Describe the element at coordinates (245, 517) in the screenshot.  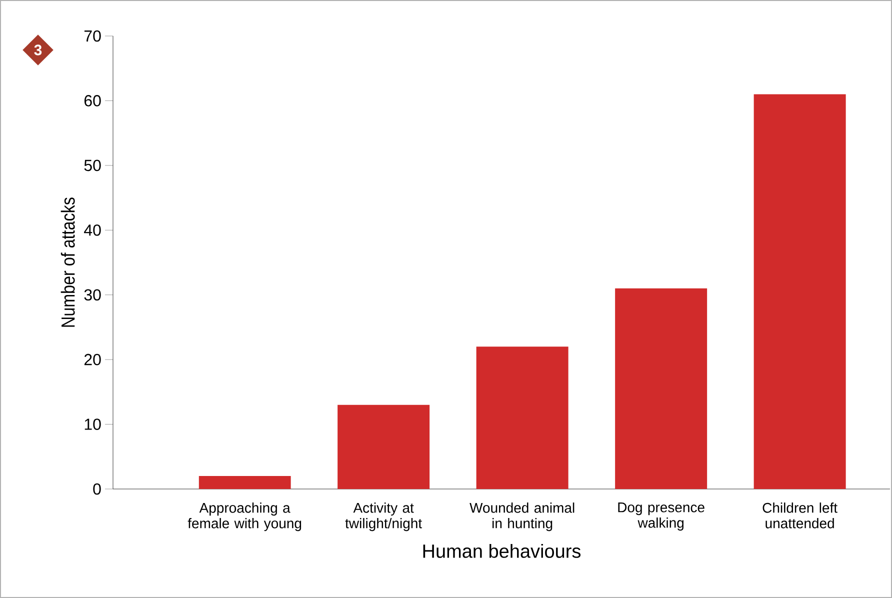
I see `x-tick-label: Approaching a female with young` at that location.